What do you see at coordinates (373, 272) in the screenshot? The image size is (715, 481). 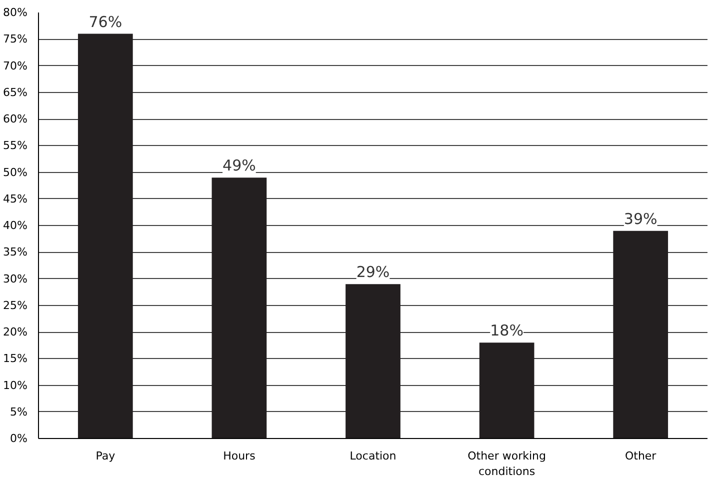 I see `data-label: 29%` at bounding box center [373, 272].